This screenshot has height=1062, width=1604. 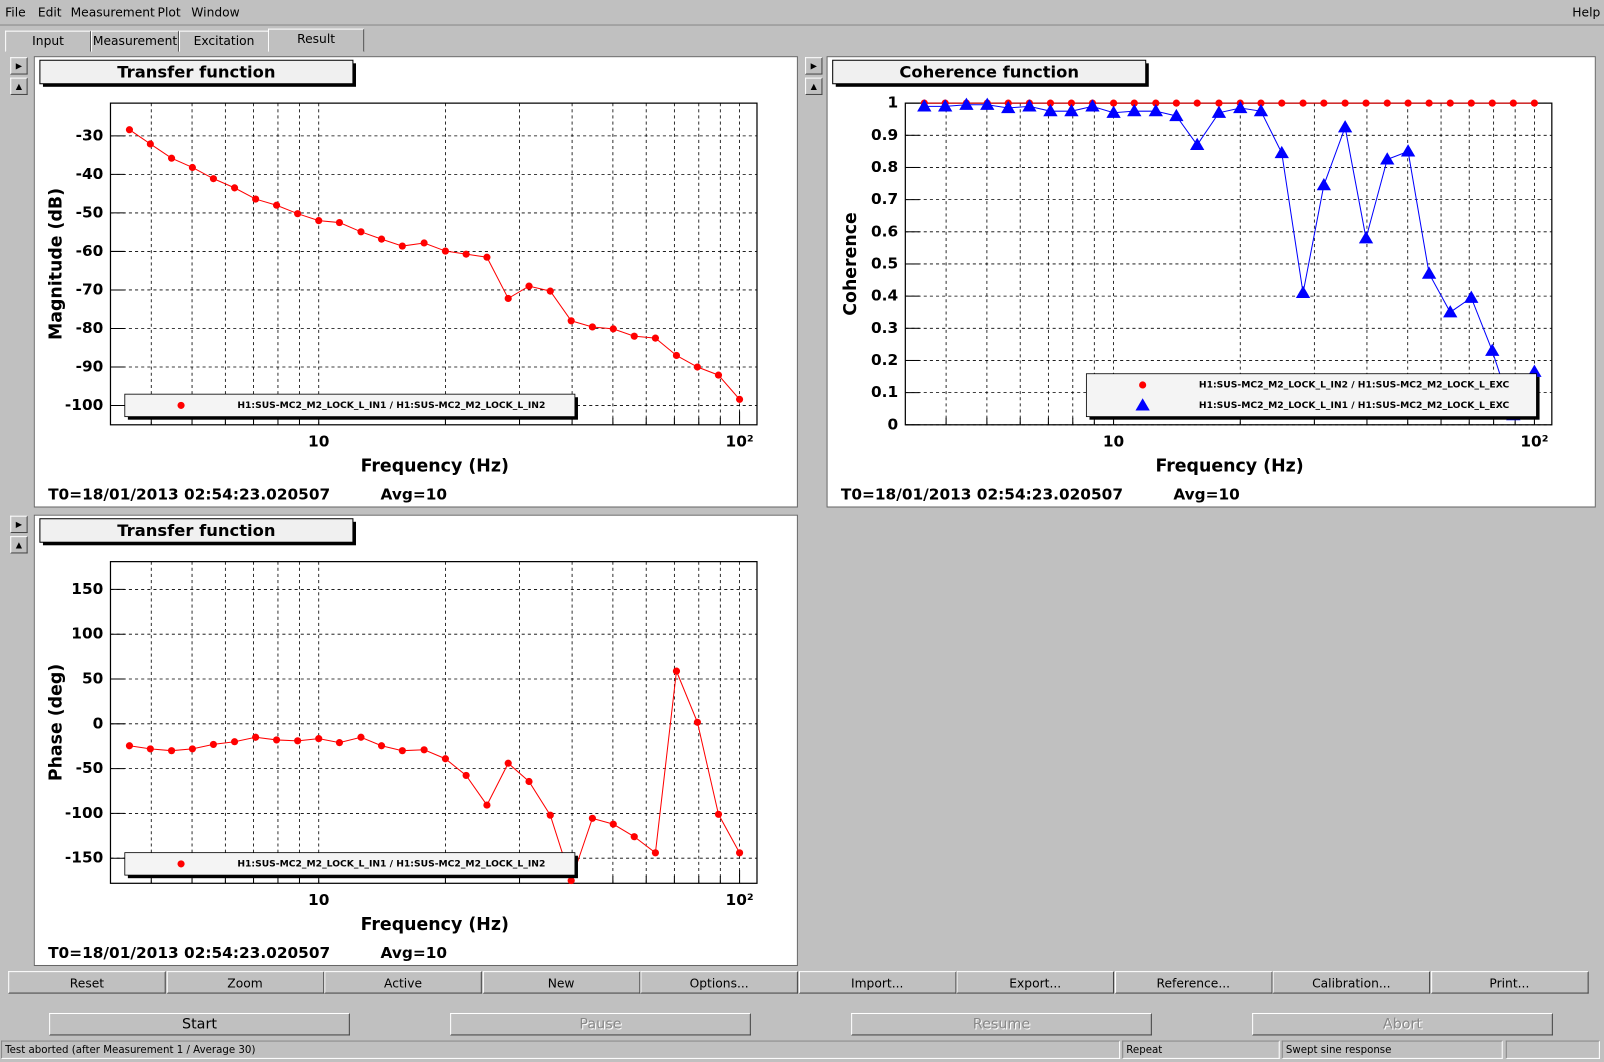 What do you see at coordinates (561, 982) in the screenshot?
I see `button: New` at bounding box center [561, 982].